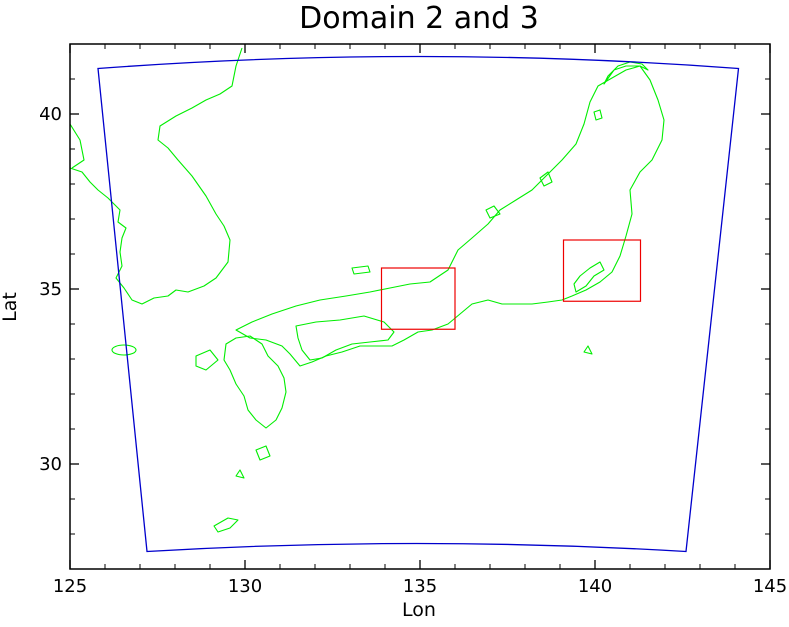  Describe the element at coordinates (589, 277) in the screenshot. I see `coastline-boso` at that location.